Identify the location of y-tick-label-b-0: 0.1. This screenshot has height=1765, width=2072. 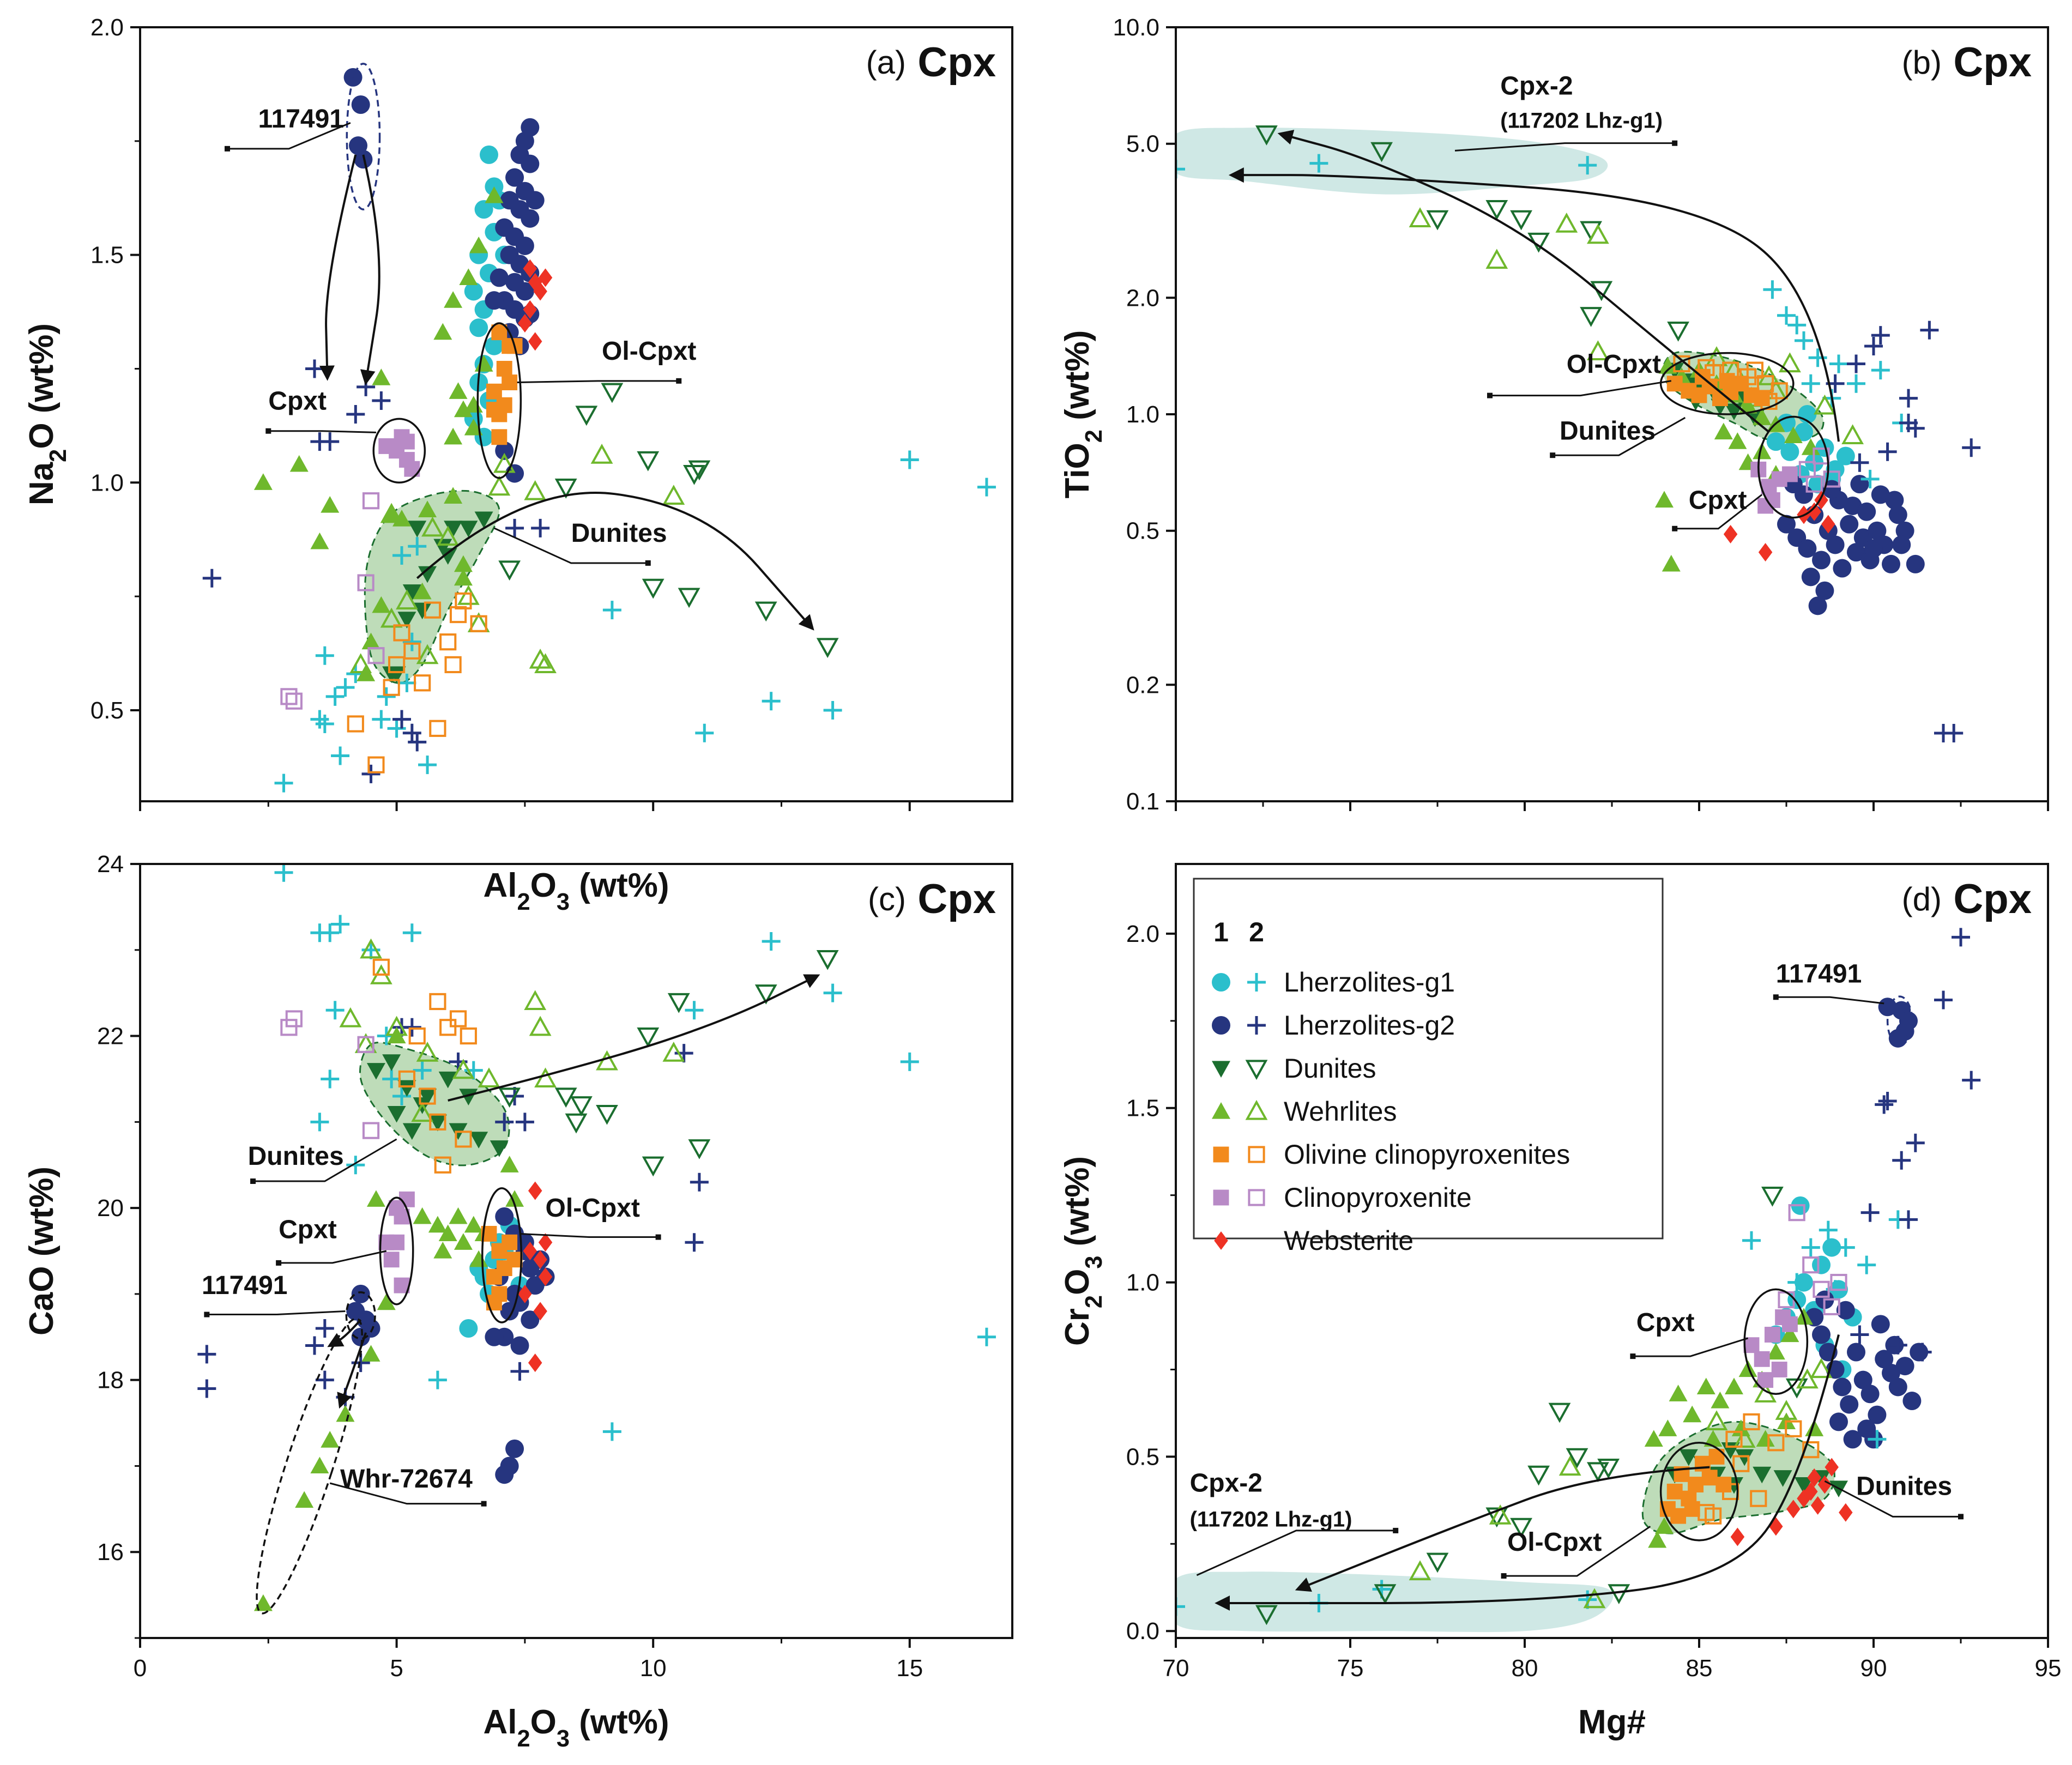
(1143, 801).